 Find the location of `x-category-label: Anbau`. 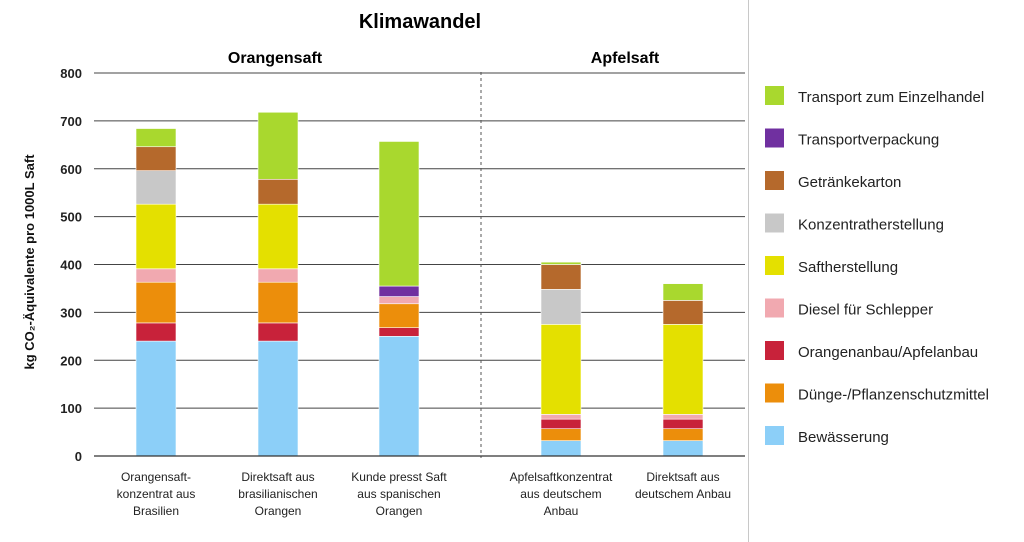

x-category-label: Anbau is located at coordinates (561, 511).